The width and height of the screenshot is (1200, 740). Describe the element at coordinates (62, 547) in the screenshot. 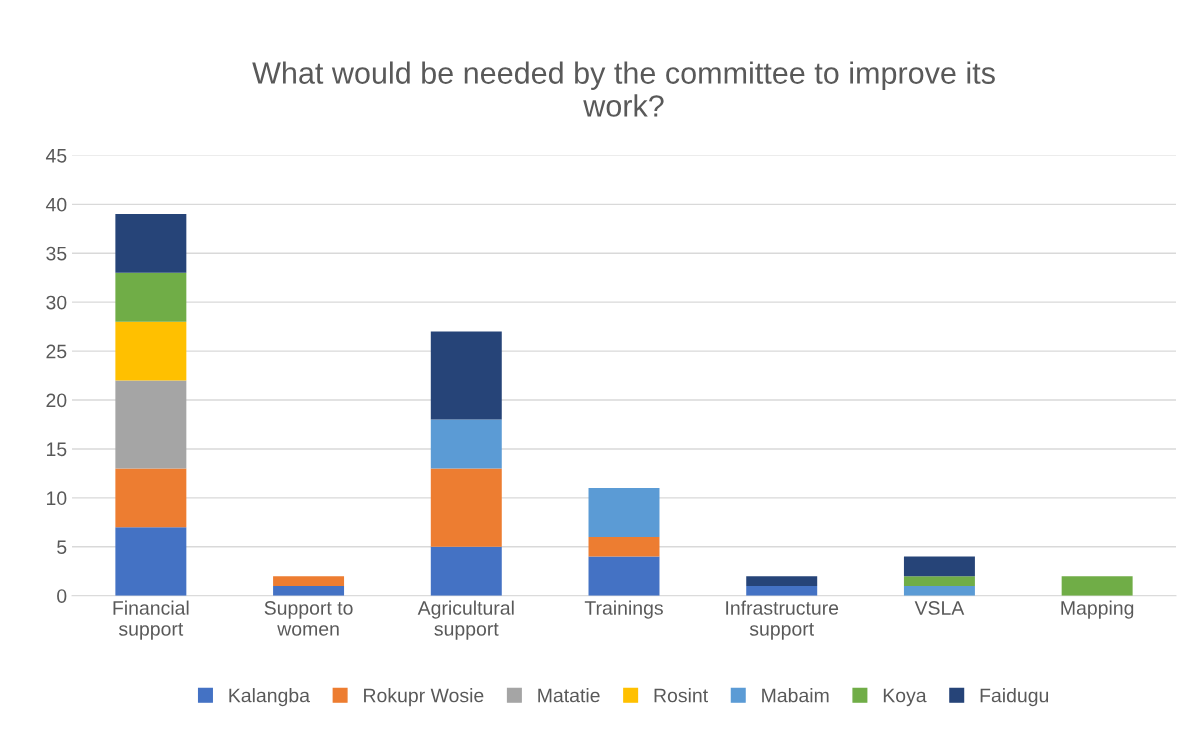

I see `y-tick-label: 5` at that location.